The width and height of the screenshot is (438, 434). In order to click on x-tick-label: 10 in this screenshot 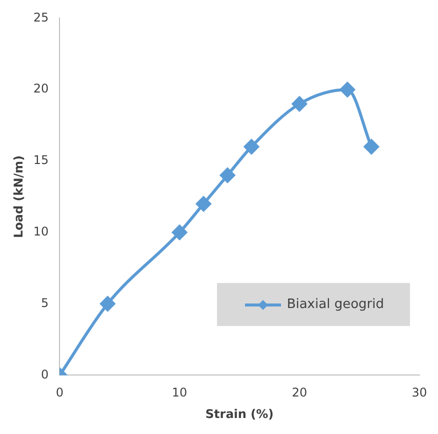, I will do `click(180, 393)`.